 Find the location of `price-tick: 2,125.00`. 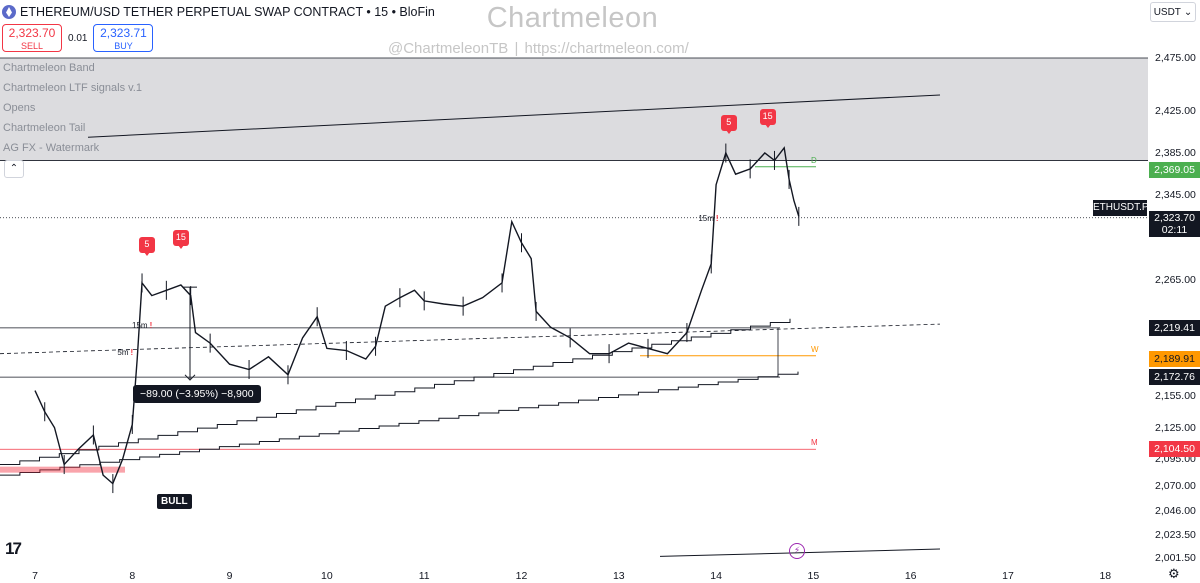

price-tick: 2,125.00 is located at coordinates (1175, 427).